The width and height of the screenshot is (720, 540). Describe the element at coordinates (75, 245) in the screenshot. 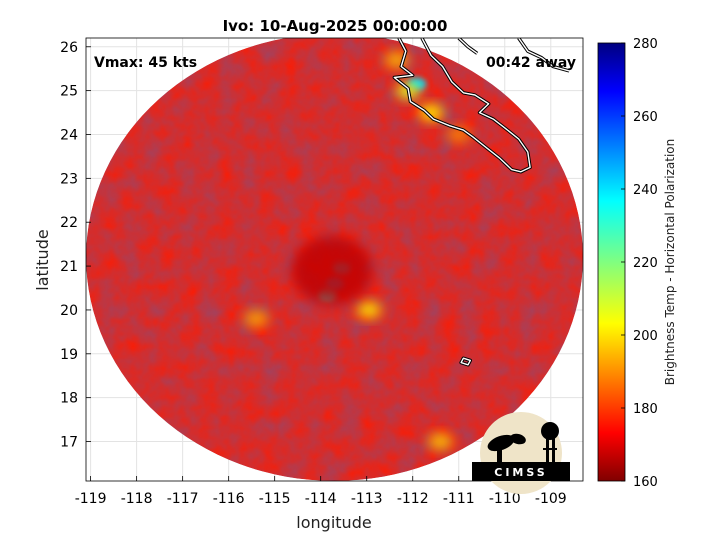

I see `y-axis-ticks: 17 18 19 20 21 22 23 24 25 26` at that location.